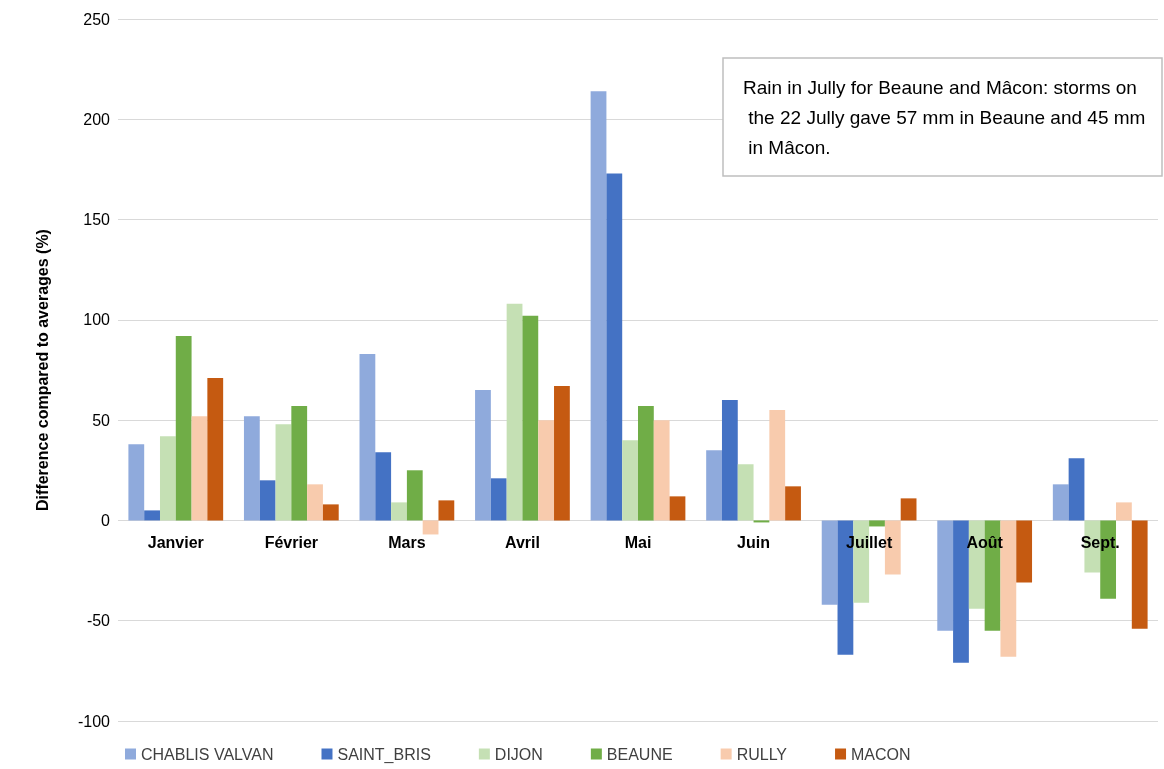 The image size is (1164, 769). I want to click on x-tick-label: Mai, so click(638, 542).